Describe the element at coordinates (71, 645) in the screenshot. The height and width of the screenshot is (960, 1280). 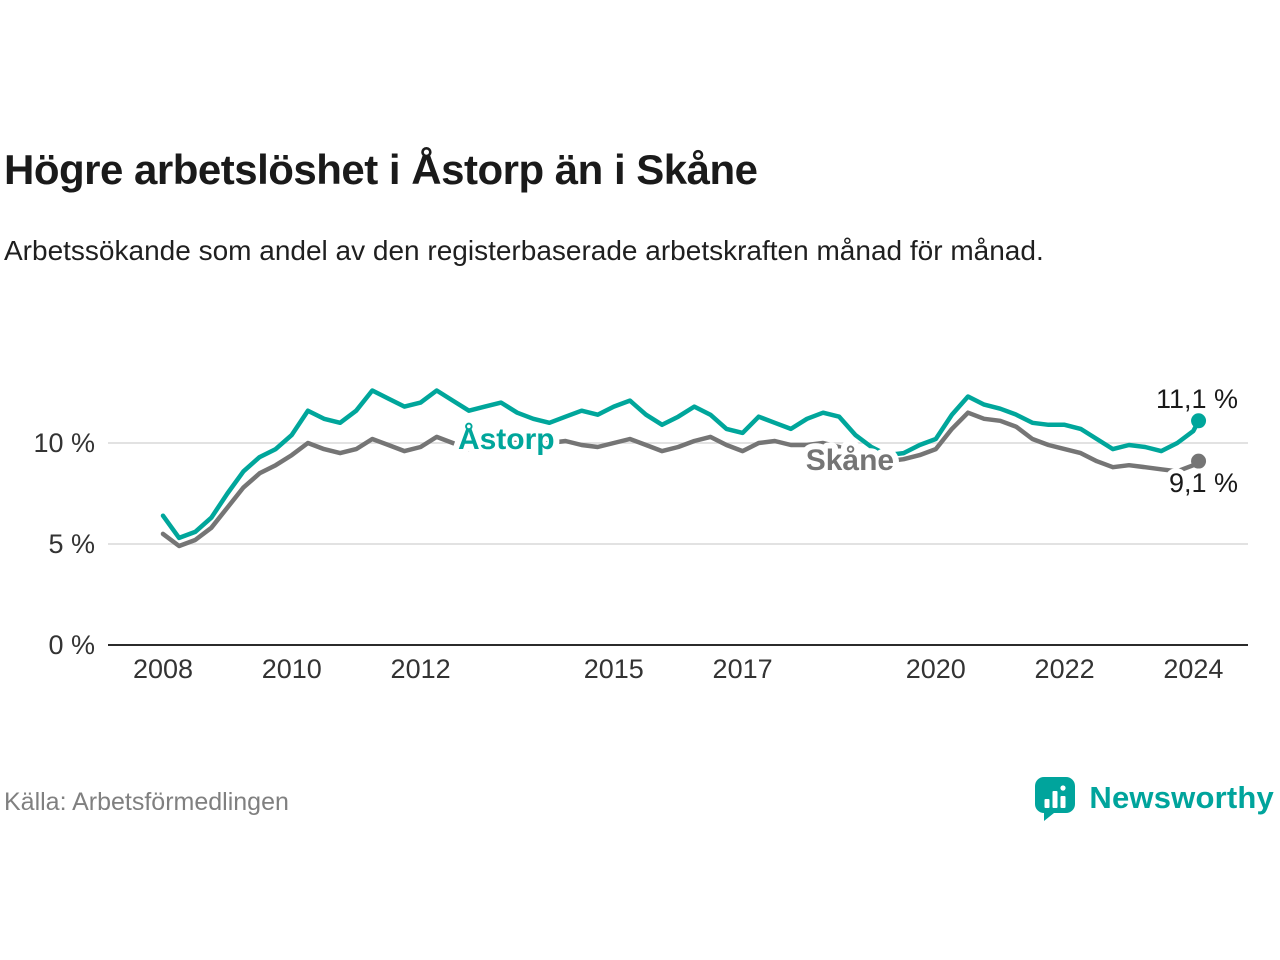
I see `y-tick-label: 0 %` at that location.